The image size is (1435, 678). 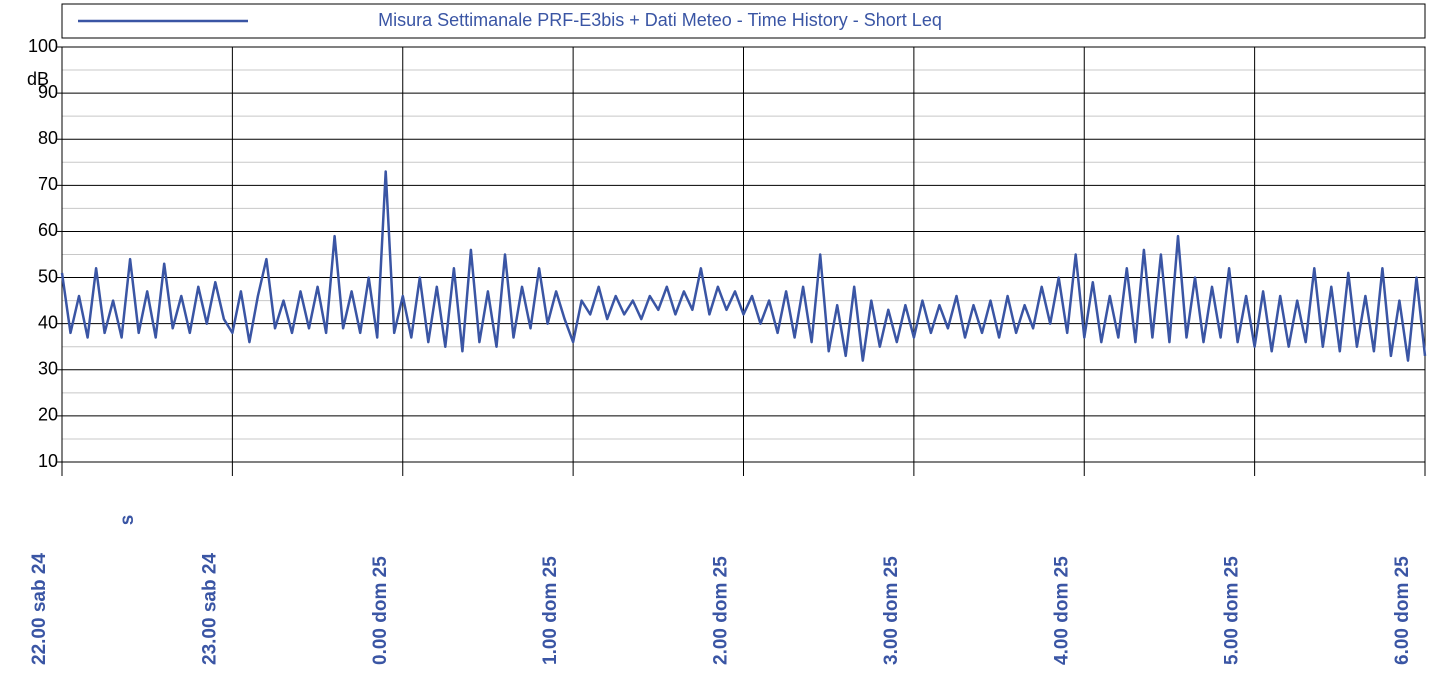 What do you see at coordinates (48, 230) in the screenshot?
I see `y-tick-label: 60` at bounding box center [48, 230].